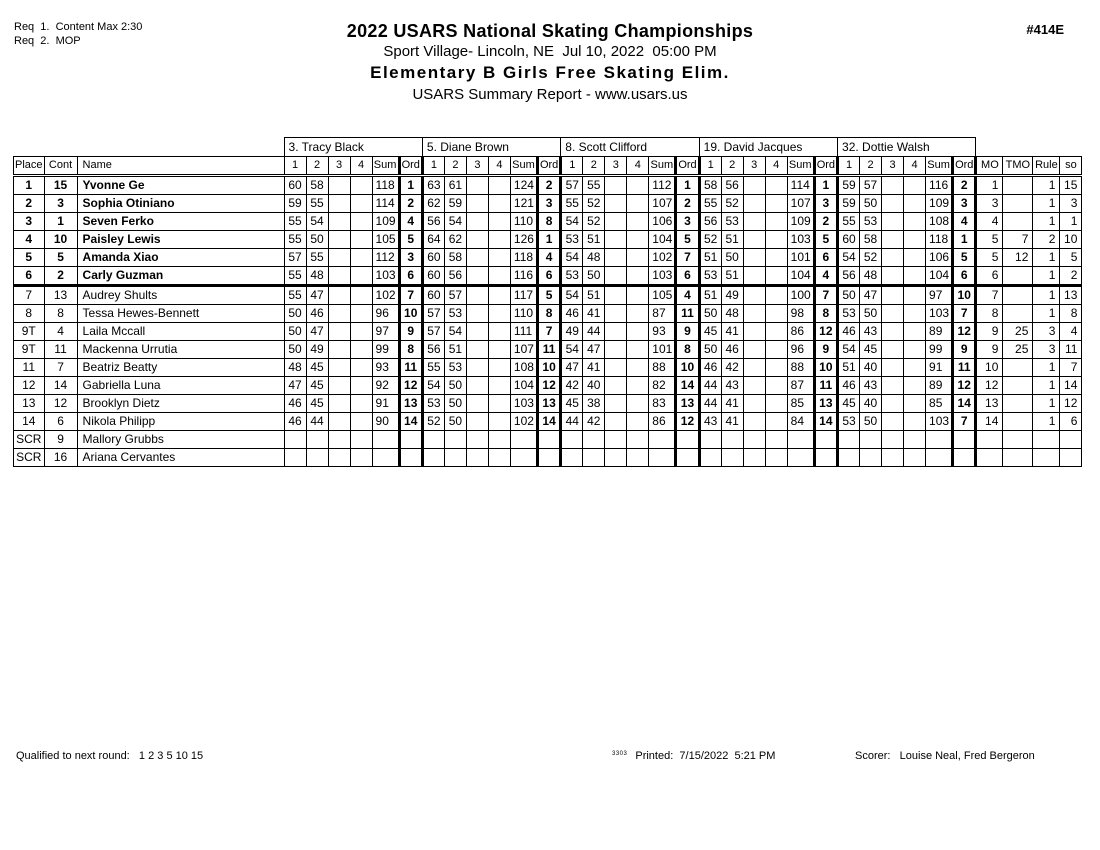 This screenshot has height=850, width=1100. What do you see at coordinates (410, 294) in the screenshot?
I see `cell-ord: 7` at bounding box center [410, 294].